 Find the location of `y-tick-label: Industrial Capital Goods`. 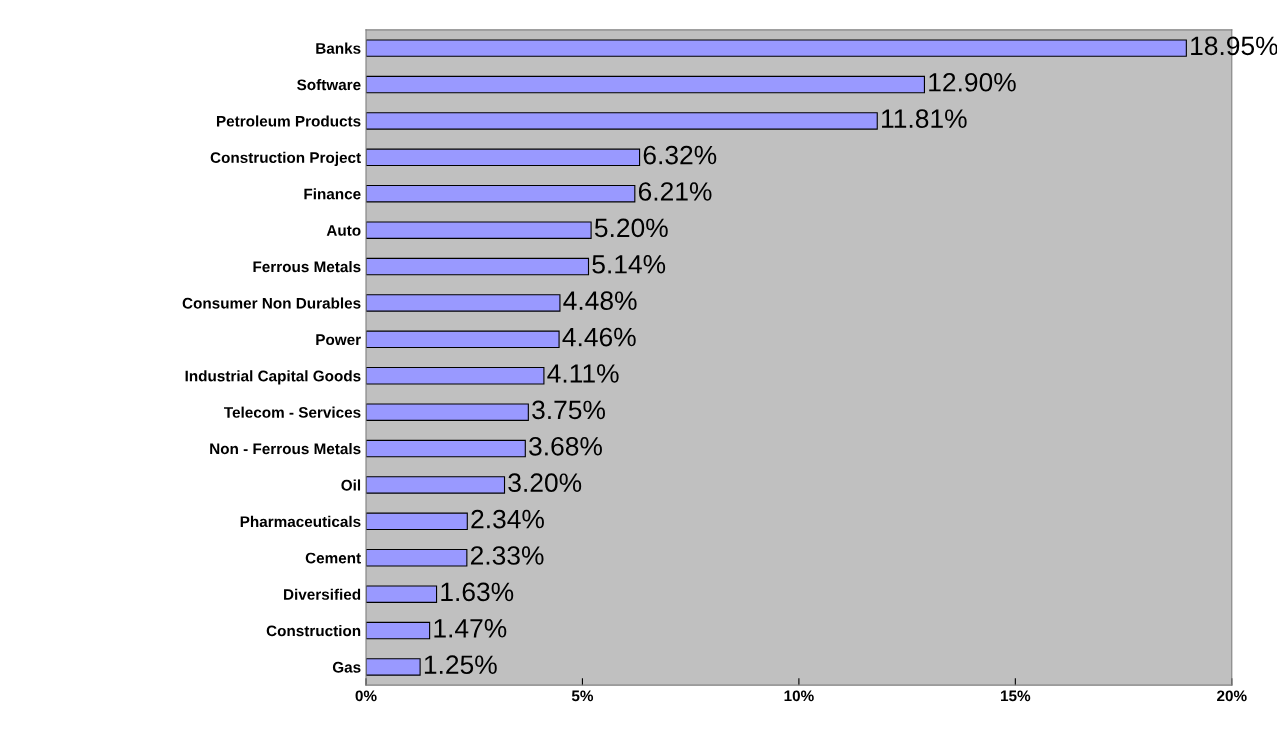

y-tick-label: Industrial Capital Goods is located at coordinates (273, 377).